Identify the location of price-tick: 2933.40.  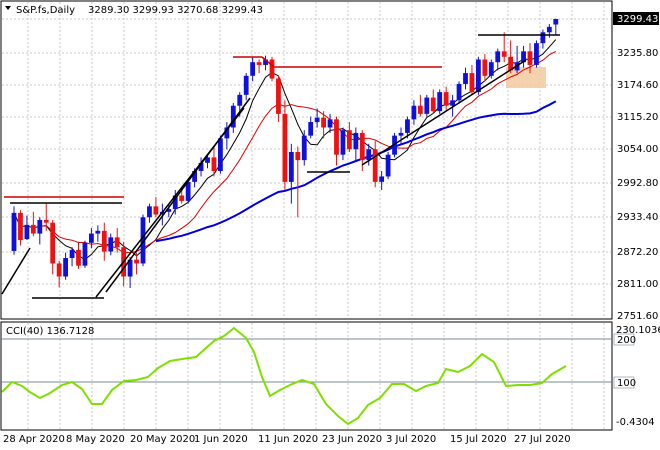
(637, 217).